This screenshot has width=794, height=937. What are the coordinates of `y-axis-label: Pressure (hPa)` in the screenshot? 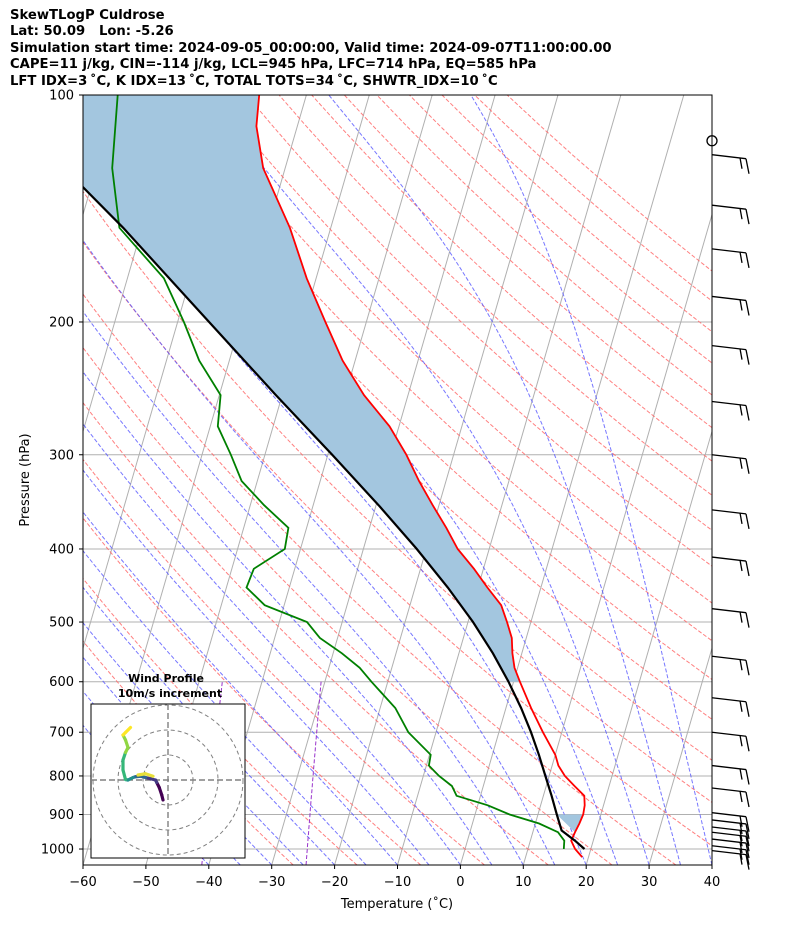 It's located at (25, 479).